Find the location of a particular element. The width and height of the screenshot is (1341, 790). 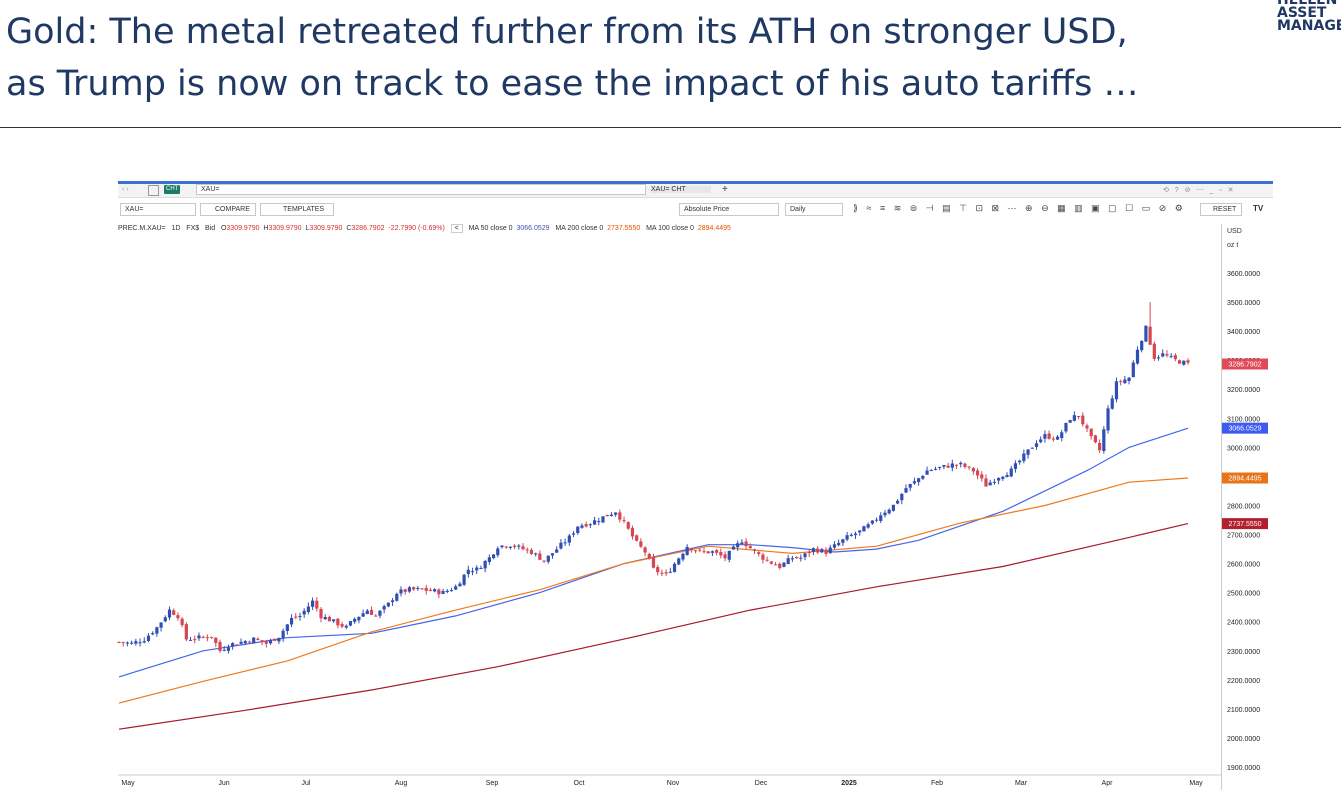

y-tick-label: 3500.0000 is located at coordinates (1243, 303).